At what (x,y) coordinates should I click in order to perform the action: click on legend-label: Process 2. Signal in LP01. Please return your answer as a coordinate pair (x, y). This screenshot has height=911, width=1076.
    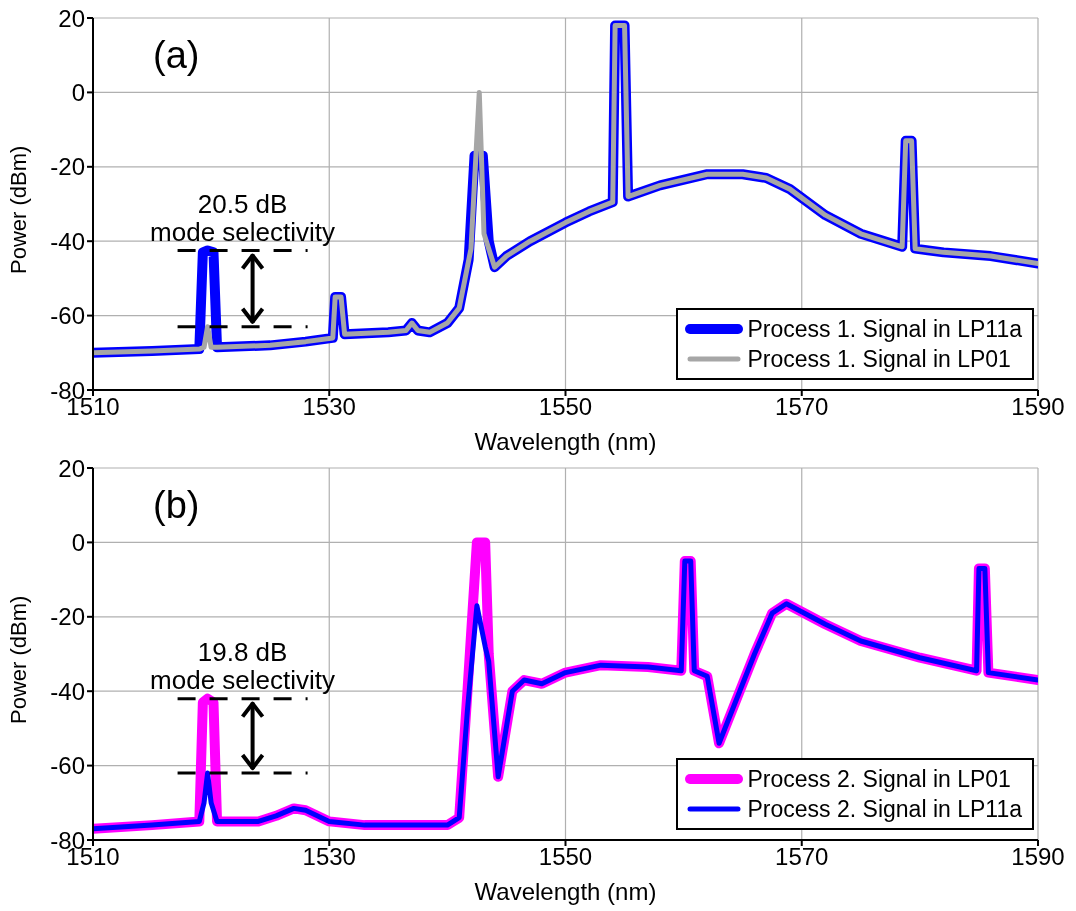
    Looking at the image, I should click on (879, 779).